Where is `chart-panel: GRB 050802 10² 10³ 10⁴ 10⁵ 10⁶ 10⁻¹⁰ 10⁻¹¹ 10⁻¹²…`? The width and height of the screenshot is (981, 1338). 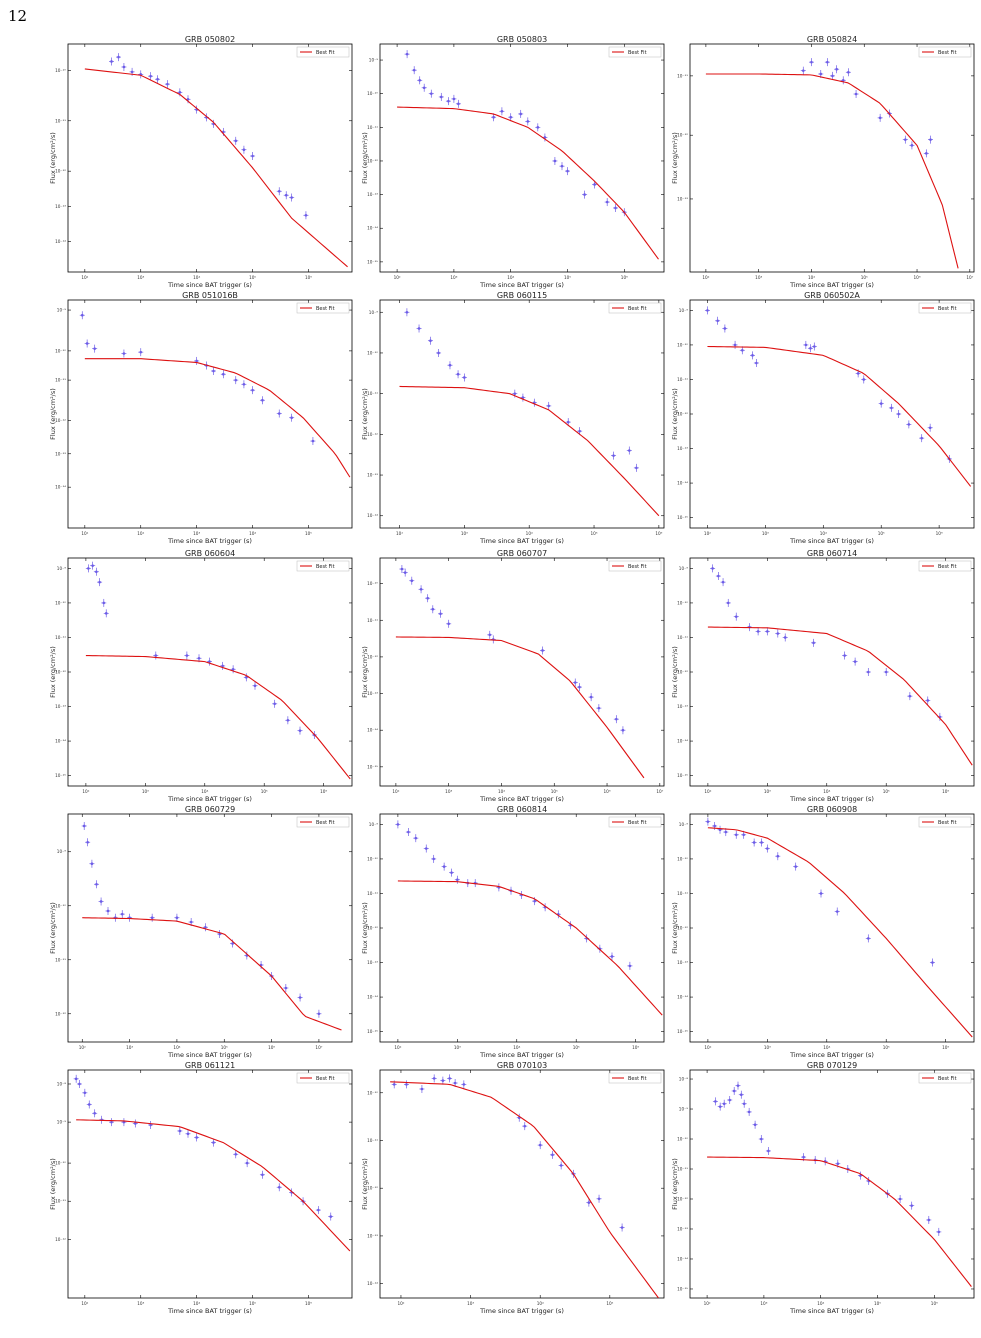
chart-panel: GRB 050802 10² 10³ 10⁴ 10⁵ 10⁶ 10⁻¹⁰ 10⁻¹¹ 10⁻¹²… is located at coordinates (201, 162).